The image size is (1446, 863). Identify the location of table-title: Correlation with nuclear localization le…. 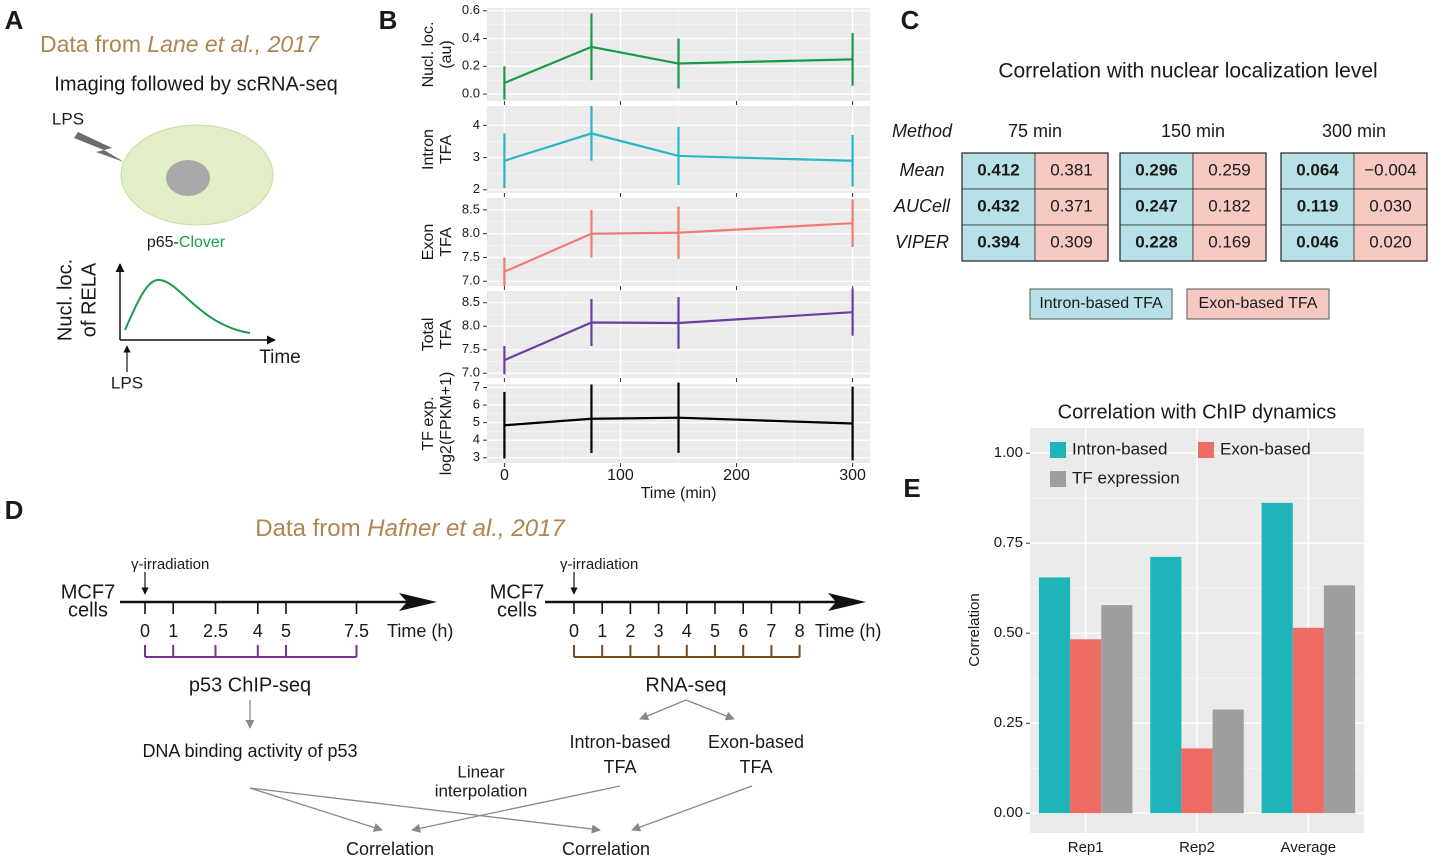
(1187, 71).